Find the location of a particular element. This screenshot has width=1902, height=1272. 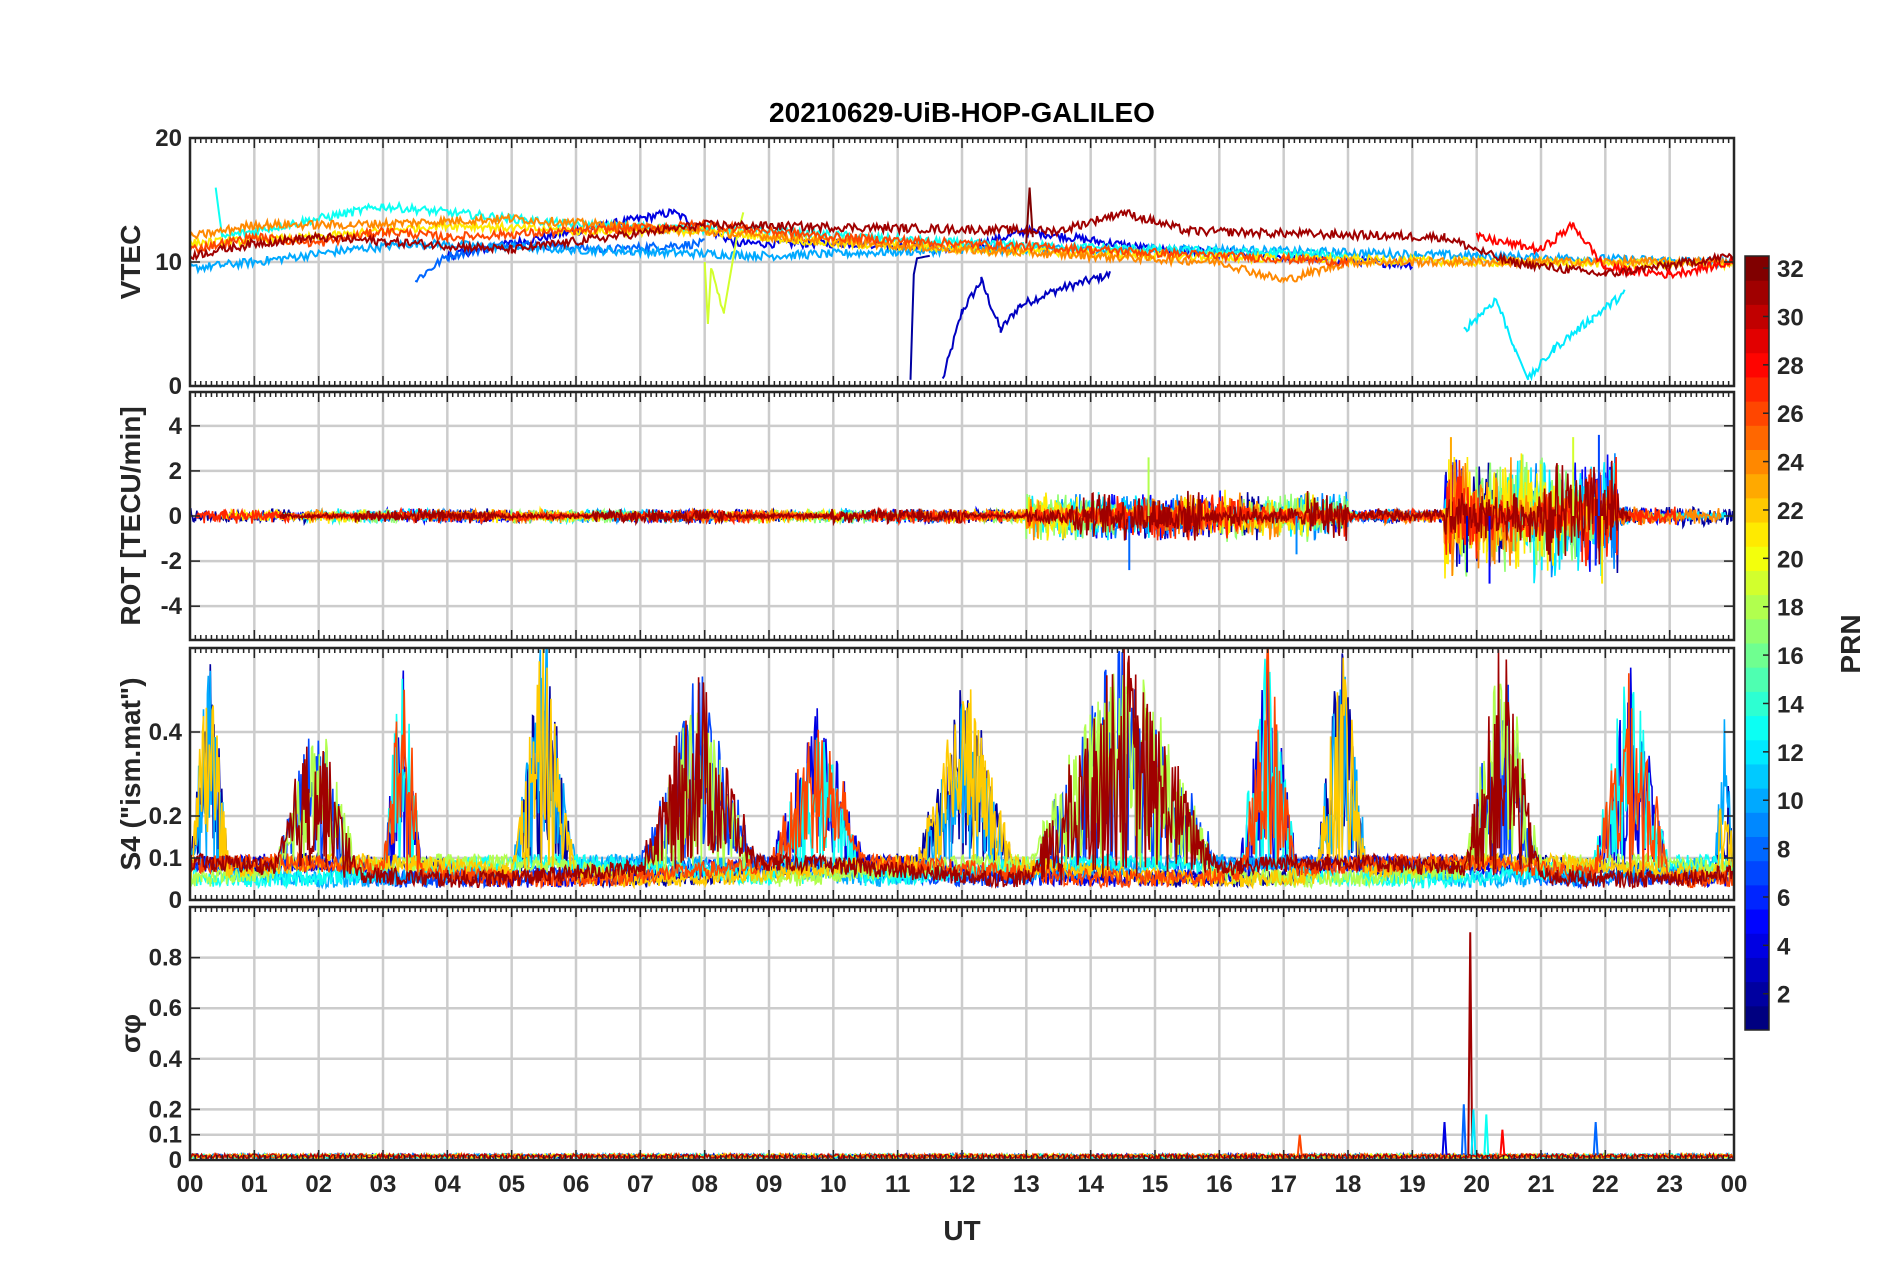

colorbar-tick-label: 18 is located at coordinates (1790, 608).